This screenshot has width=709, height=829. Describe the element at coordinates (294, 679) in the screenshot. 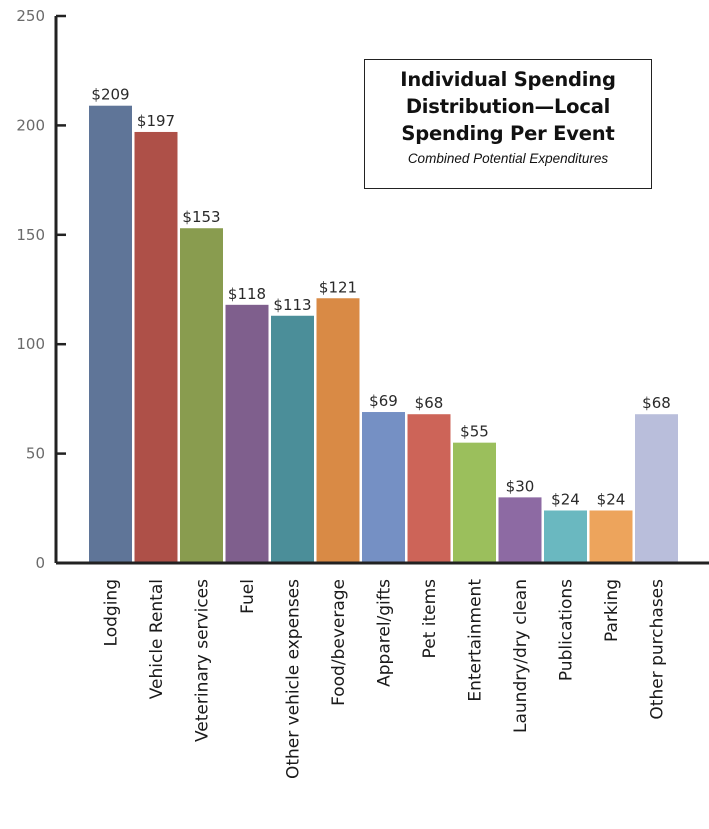

I see `category-label: Other vehicle expenses` at that location.